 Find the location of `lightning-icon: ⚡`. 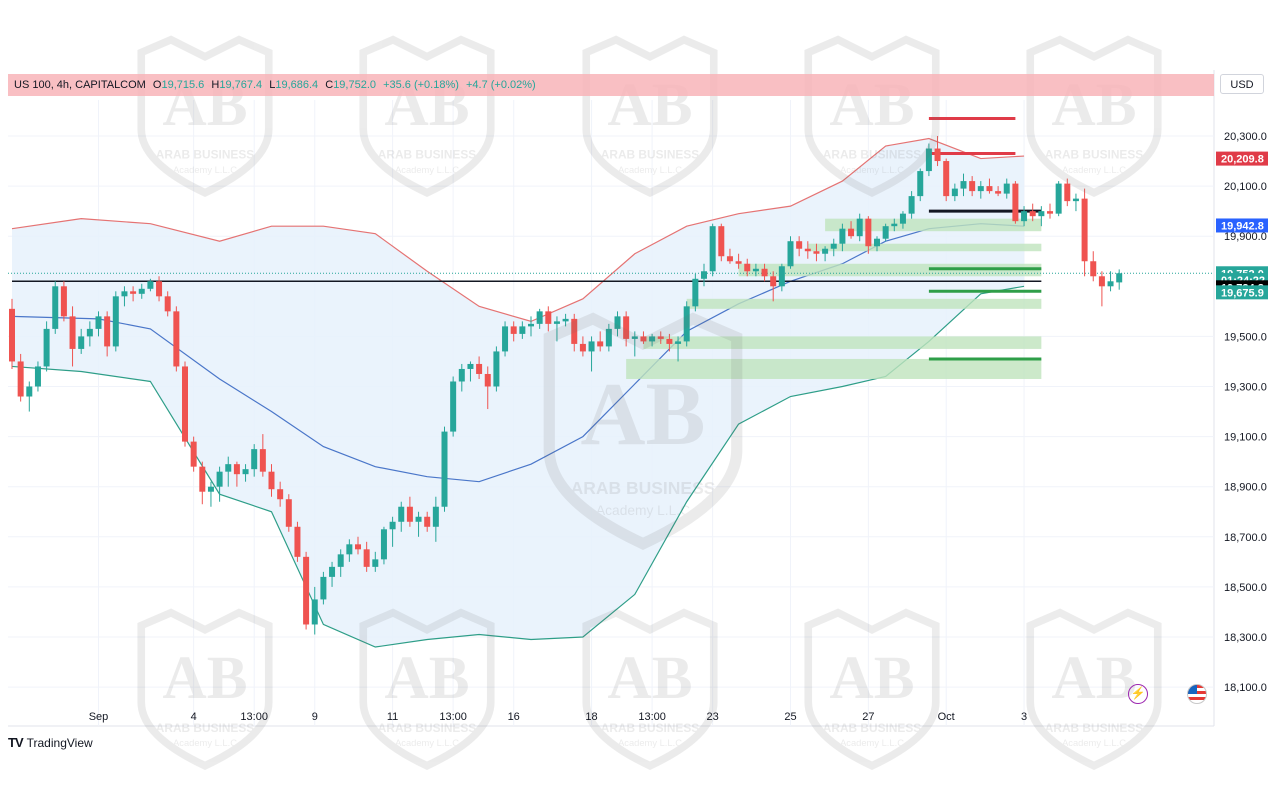

lightning-icon: ⚡ is located at coordinates (1138, 694).